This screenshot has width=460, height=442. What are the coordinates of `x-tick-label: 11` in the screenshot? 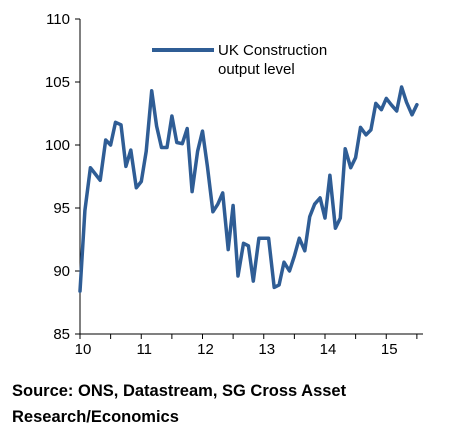 It's located at (144, 349).